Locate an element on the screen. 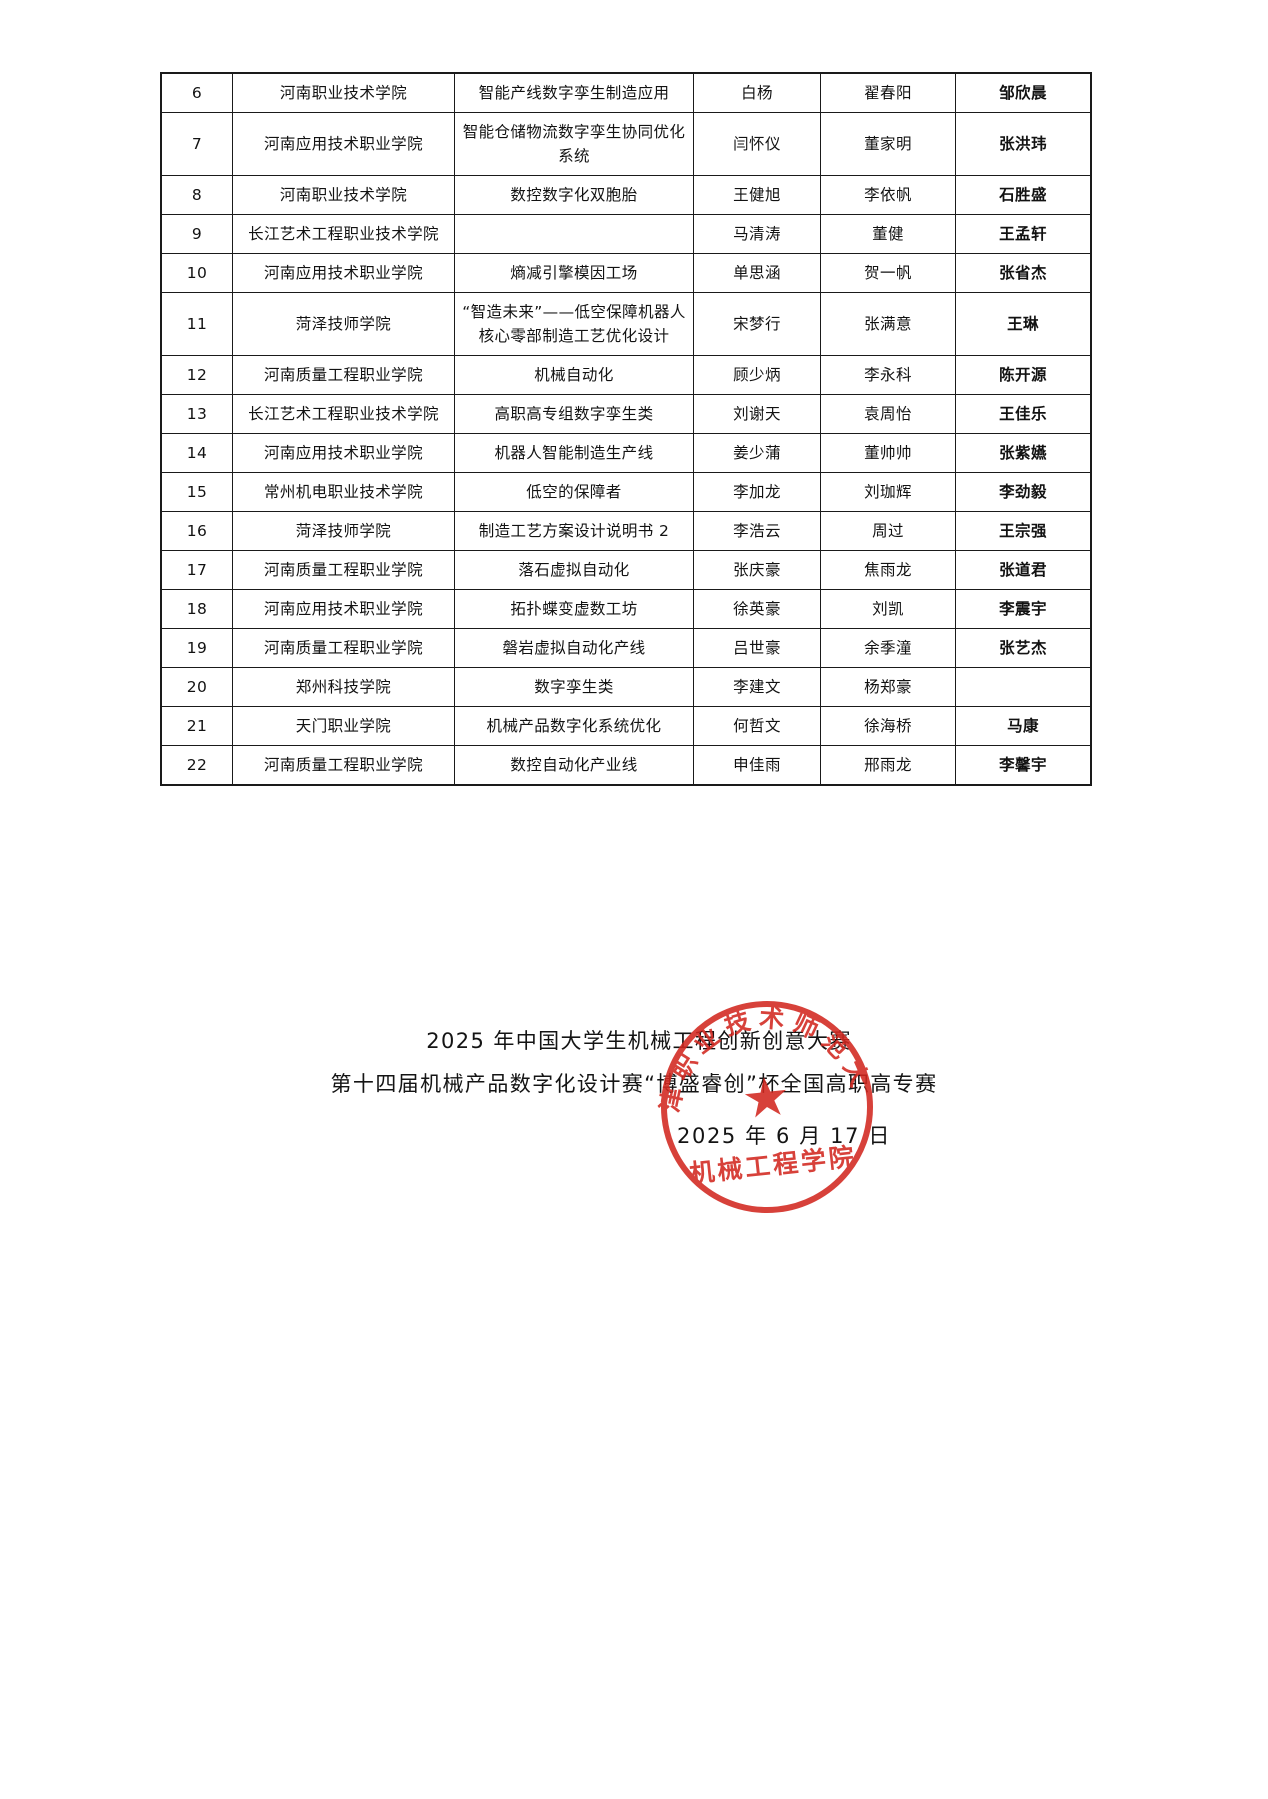 This screenshot has height=1799, width=1268. table-cell-m1: 马清涛 is located at coordinates (757, 234).